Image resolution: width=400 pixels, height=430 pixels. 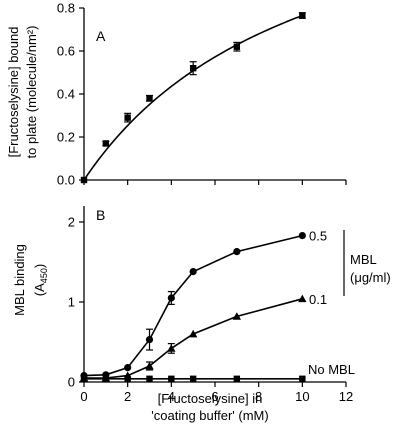 I want to click on panel-b-letter: B, so click(x=100, y=215).